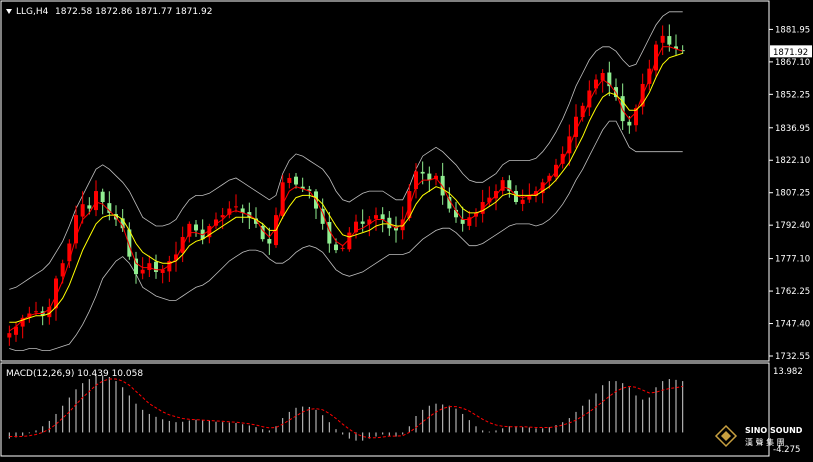 The image size is (813, 462). I want to click on current-price-value: 1871.92, so click(790, 53).